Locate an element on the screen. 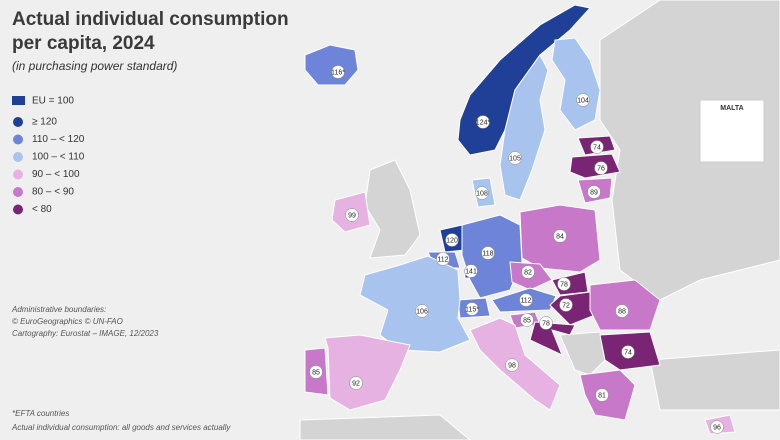 Image resolution: width=780 pixels, height=440 pixels. legend-title: EU = 100 is located at coordinates (53, 101).